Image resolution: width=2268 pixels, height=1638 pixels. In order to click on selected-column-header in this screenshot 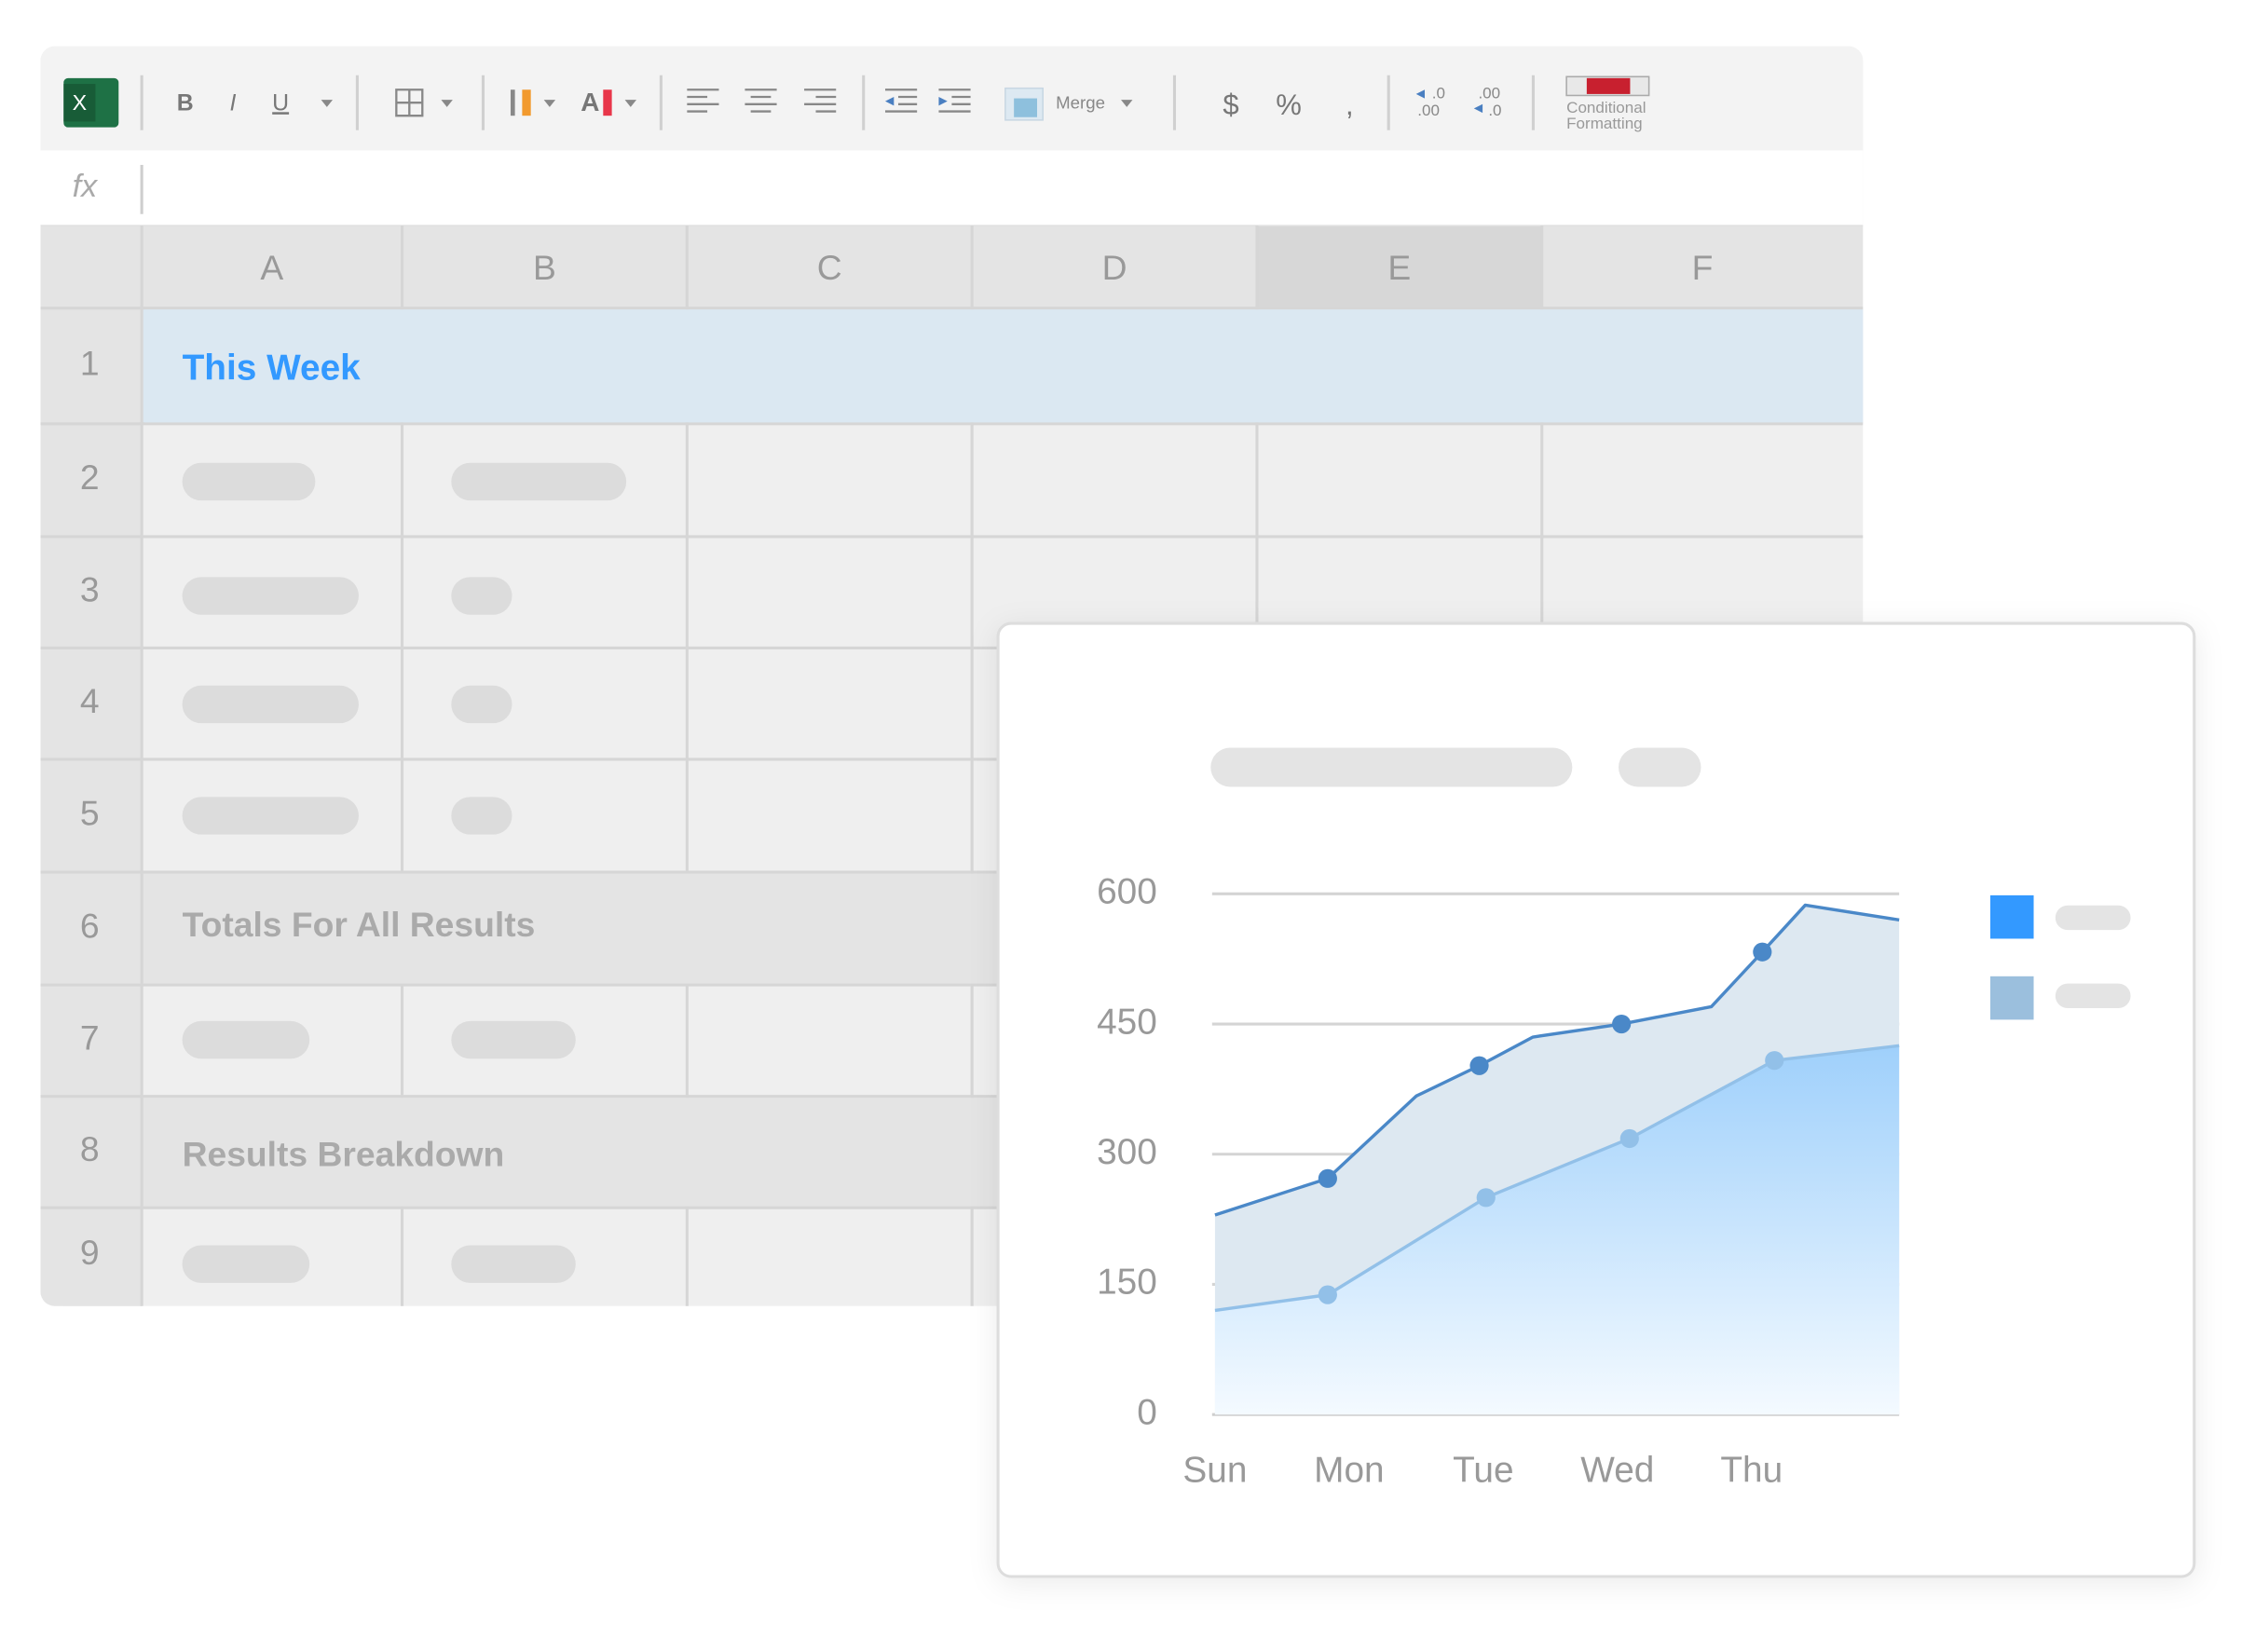, I will do `click(1399, 266)`.